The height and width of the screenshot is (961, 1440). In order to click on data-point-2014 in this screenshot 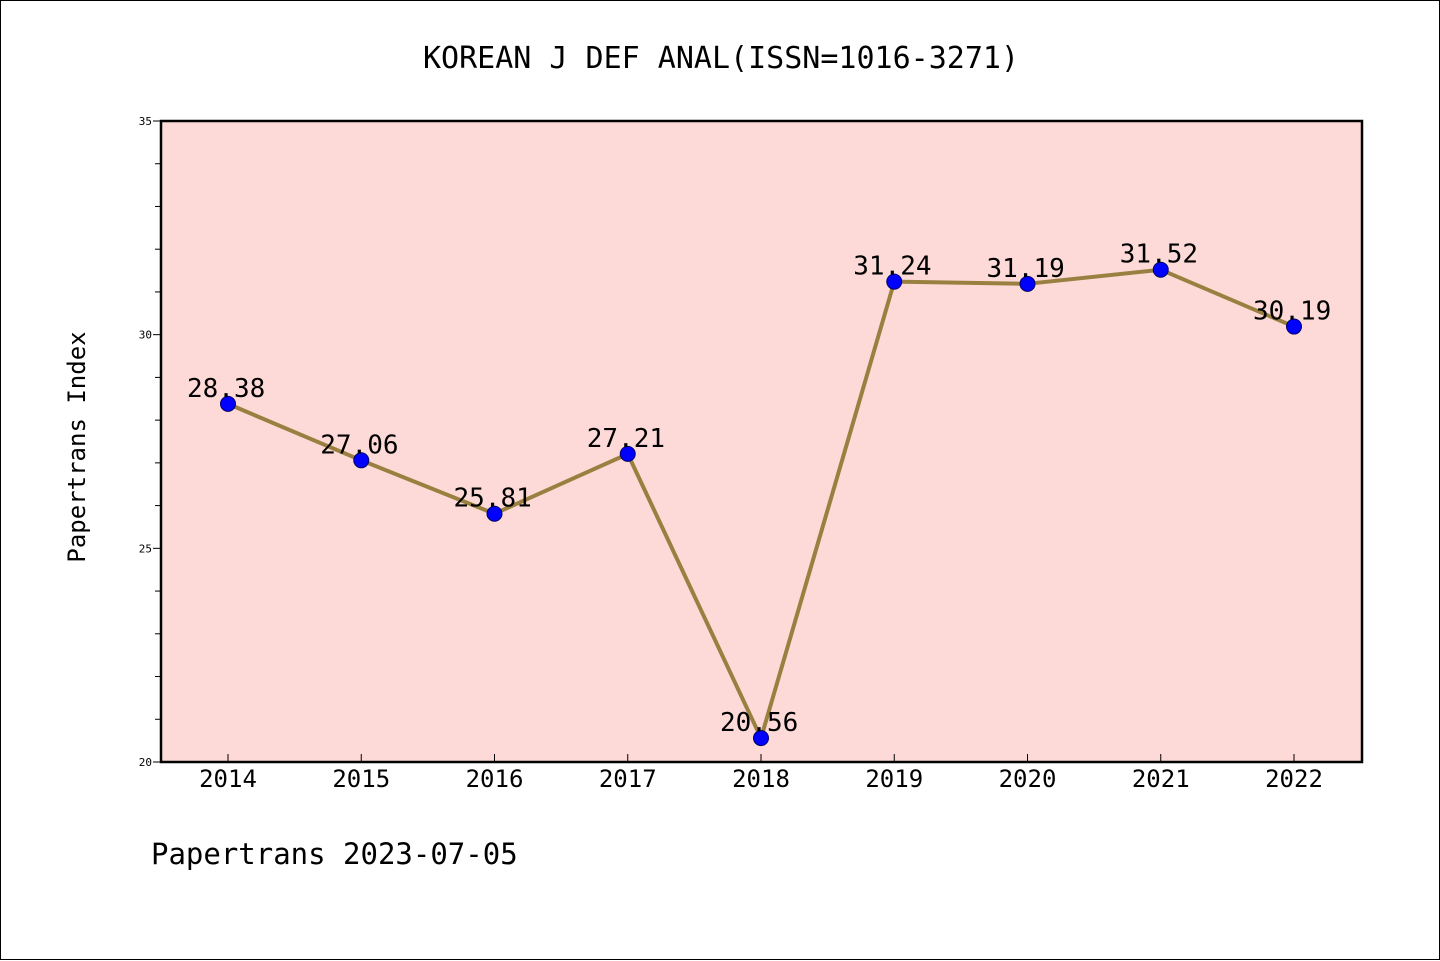, I will do `click(228, 403)`.